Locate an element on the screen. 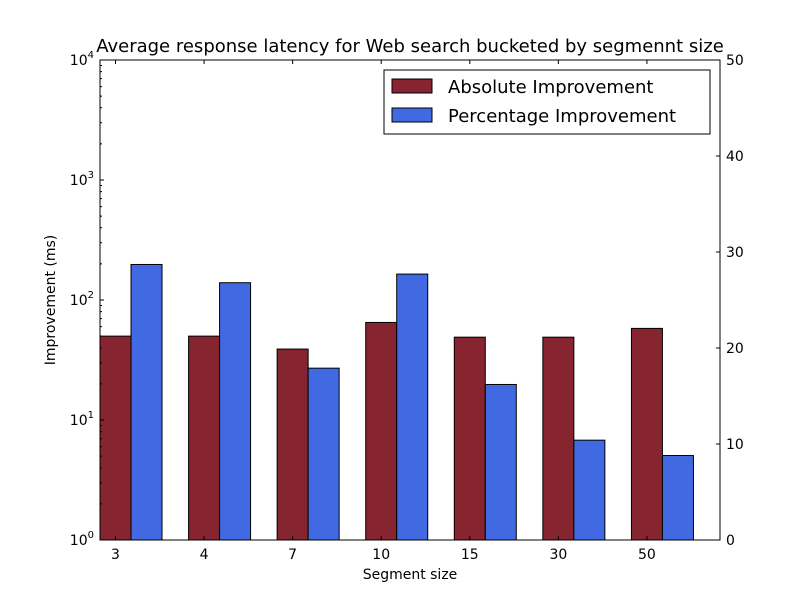 The image size is (800, 600). y-right-tick-label: 50 is located at coordinates (735, 61).